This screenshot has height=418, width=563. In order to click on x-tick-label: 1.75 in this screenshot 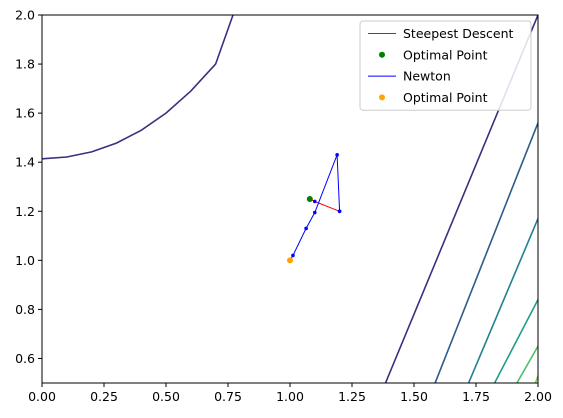, I will do `click(476, 396)`.